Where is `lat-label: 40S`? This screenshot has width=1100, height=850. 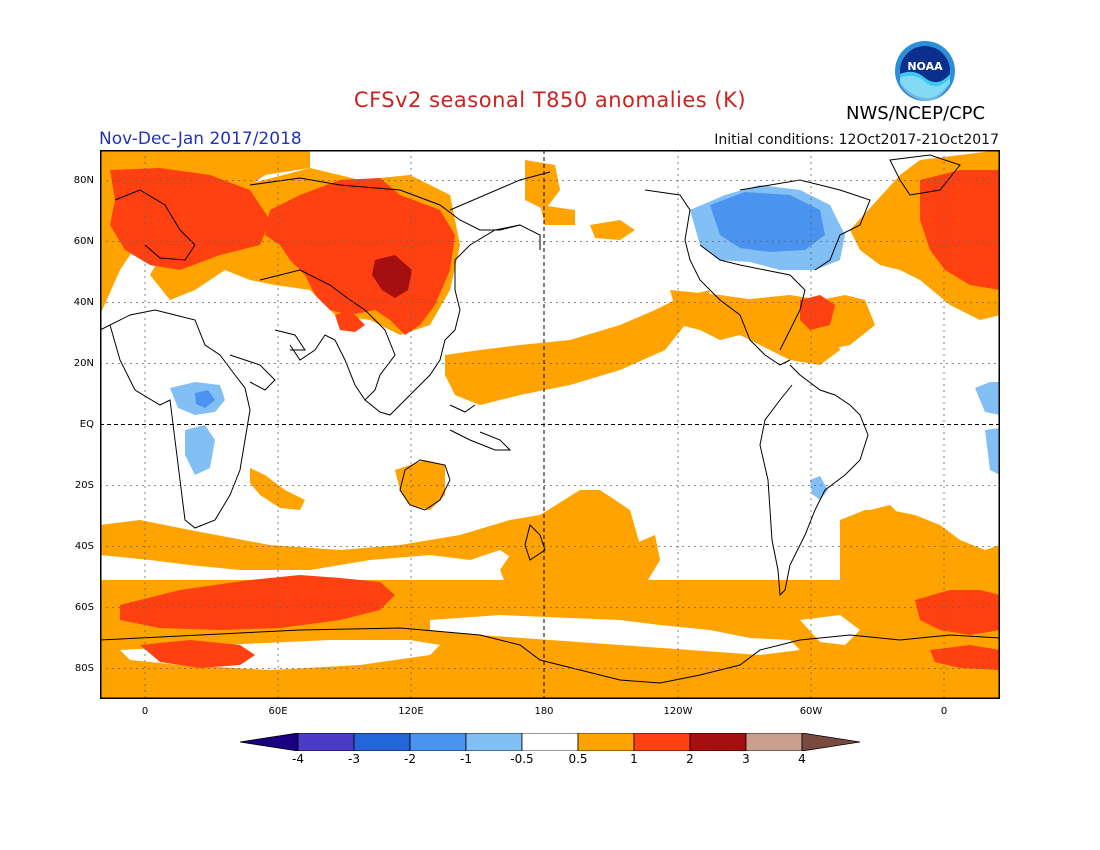
lat-label: 40S is located at coordinates (84, 546).